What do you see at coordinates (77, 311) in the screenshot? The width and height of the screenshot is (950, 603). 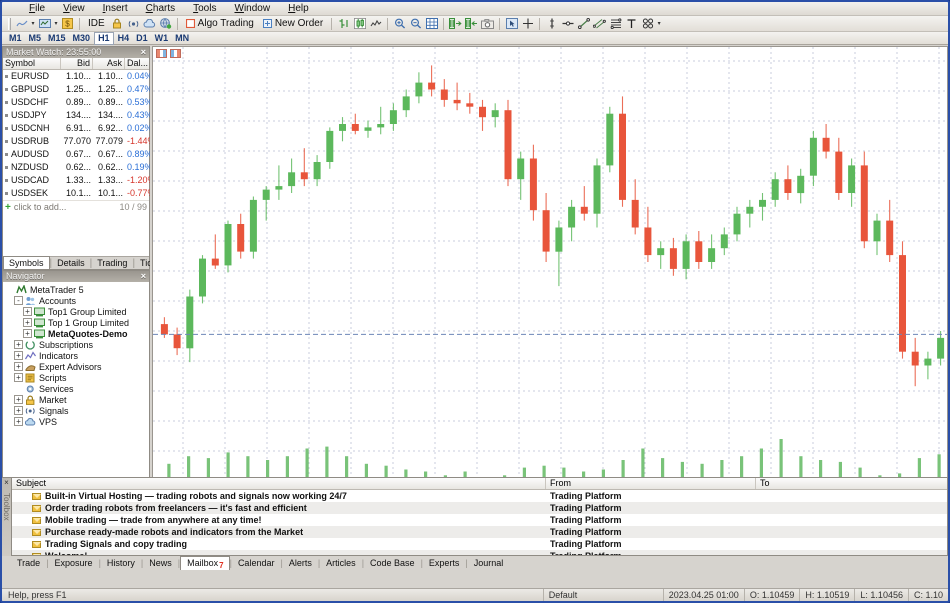 I see `navigator-item-top1-group-limited: + Top1 Group Limited` at bounding box center [77, 311].